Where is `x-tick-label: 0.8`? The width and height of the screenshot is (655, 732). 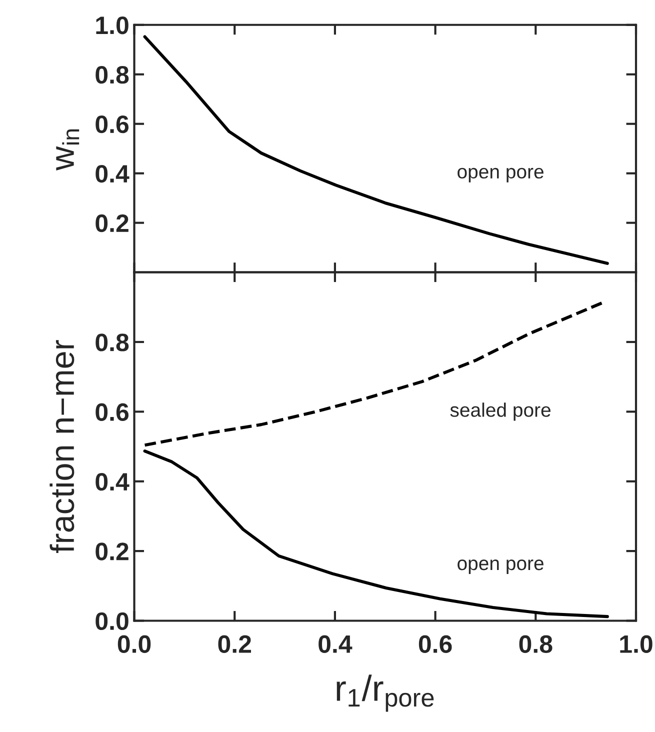
x-tick-label: 0.8 is located at coordinates (535, 644).